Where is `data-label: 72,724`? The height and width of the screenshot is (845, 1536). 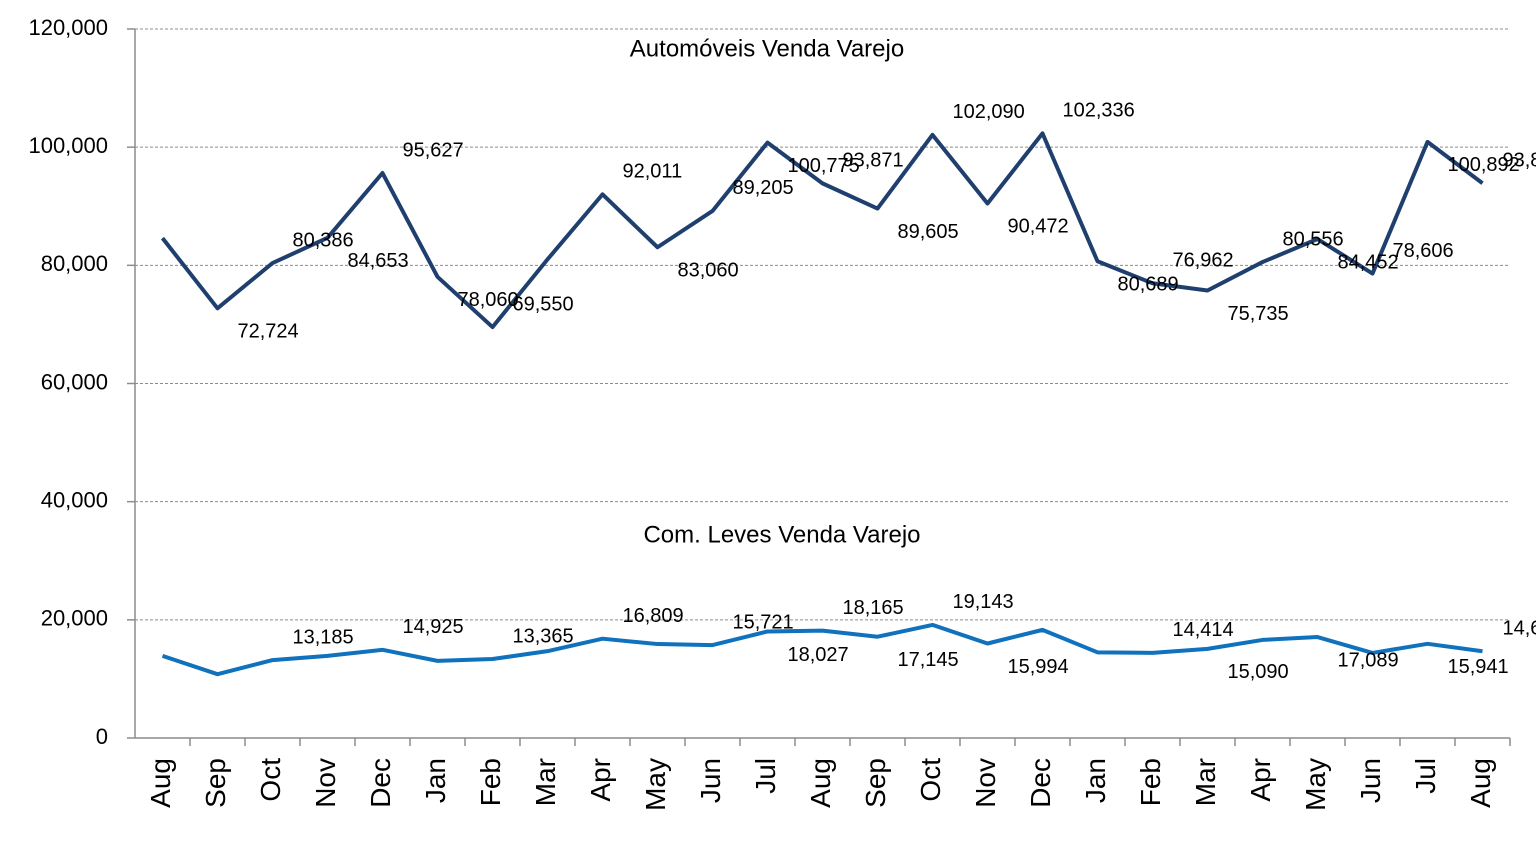
data-label: 72,724 is located at coordinates (268, 332).